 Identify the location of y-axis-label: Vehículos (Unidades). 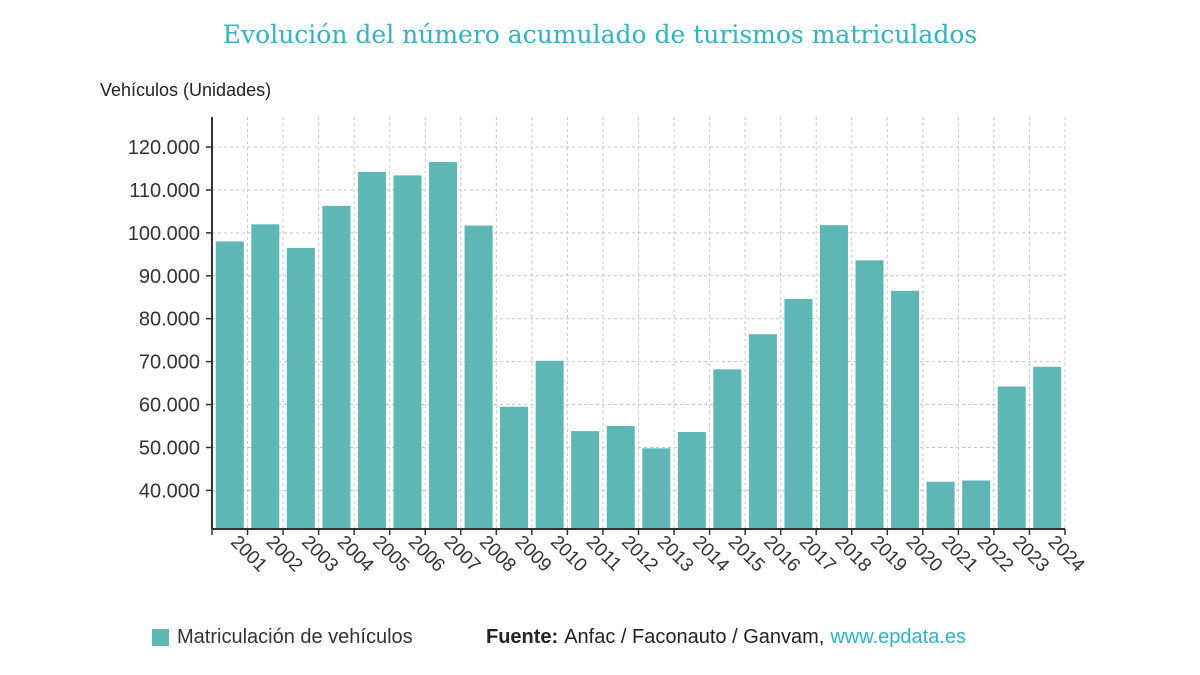
(186, 90).